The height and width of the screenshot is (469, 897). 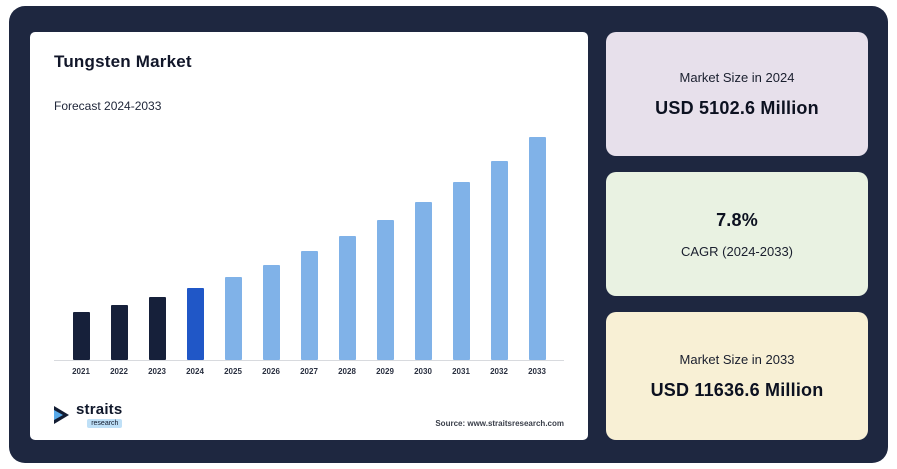 What do you see at coordinates (309, 305) in the screenshot?
I see `bar-2027` at bounding box center [309, 305].